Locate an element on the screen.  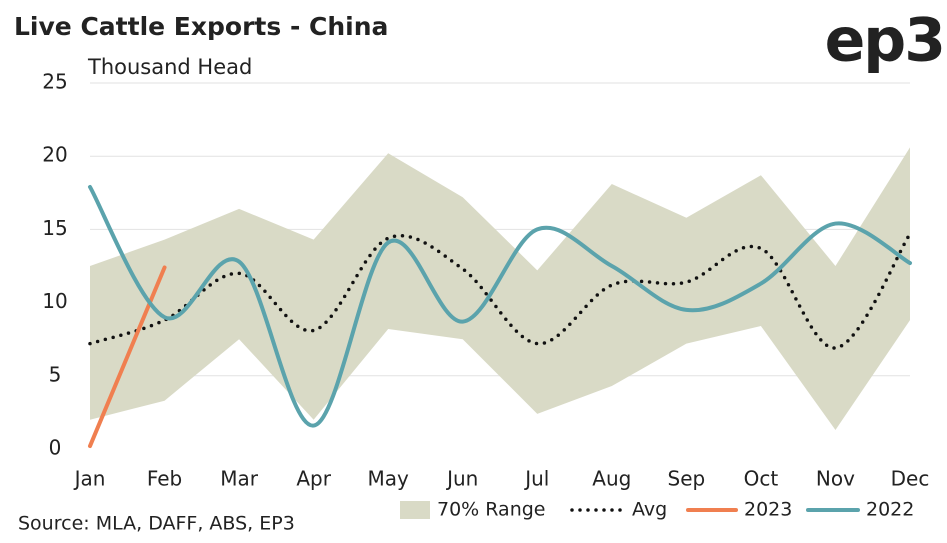
x-tick-label: Oct is located at coordinates (761, 479).